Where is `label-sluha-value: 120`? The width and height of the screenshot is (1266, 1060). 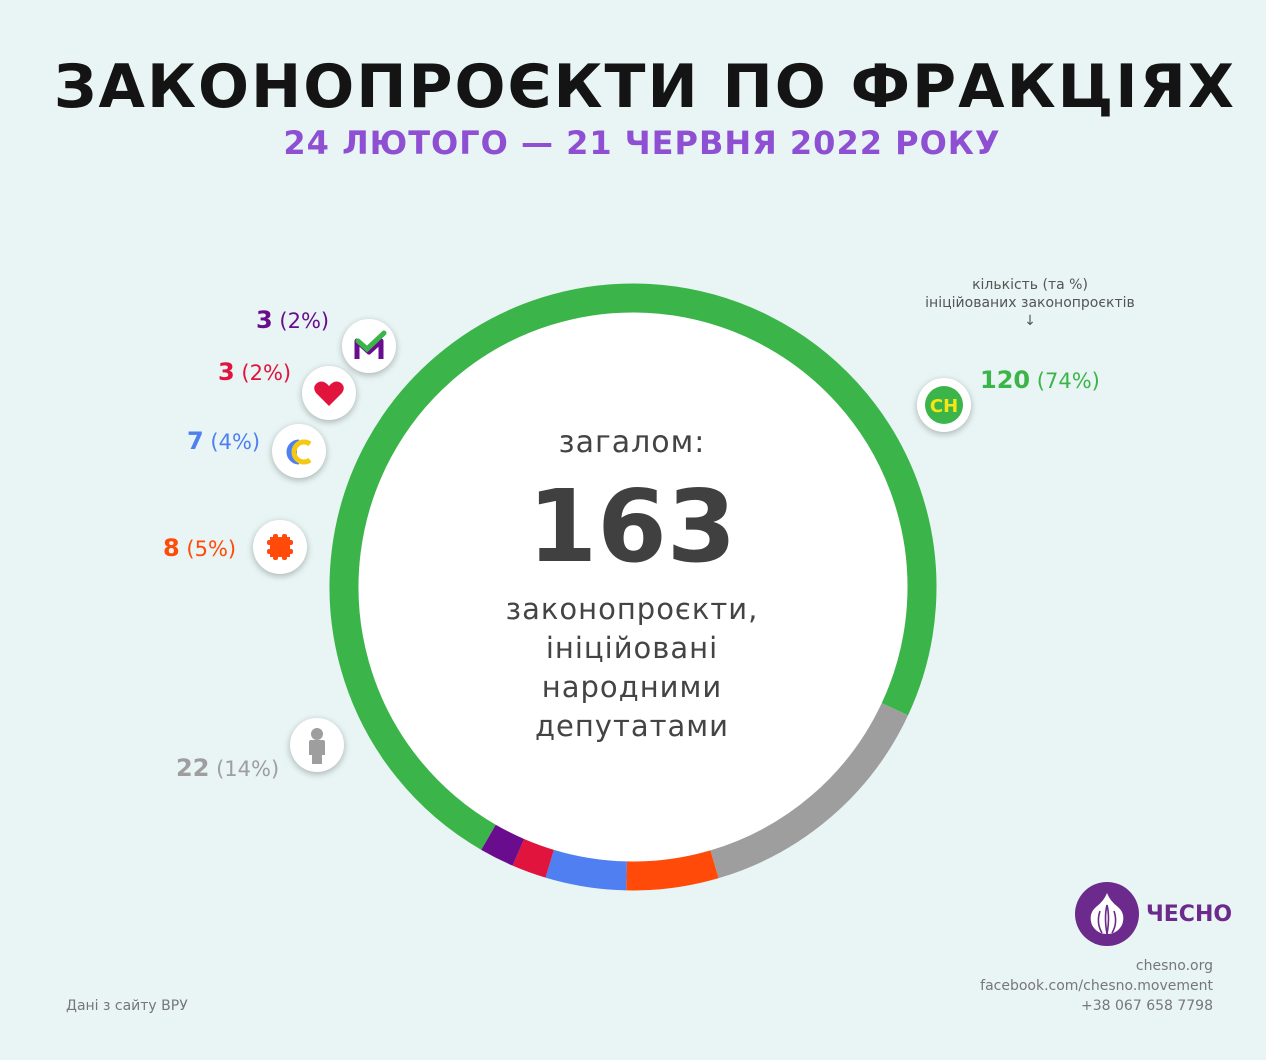 label-sluha-value: 120 is located at coordinates (1005, 380).